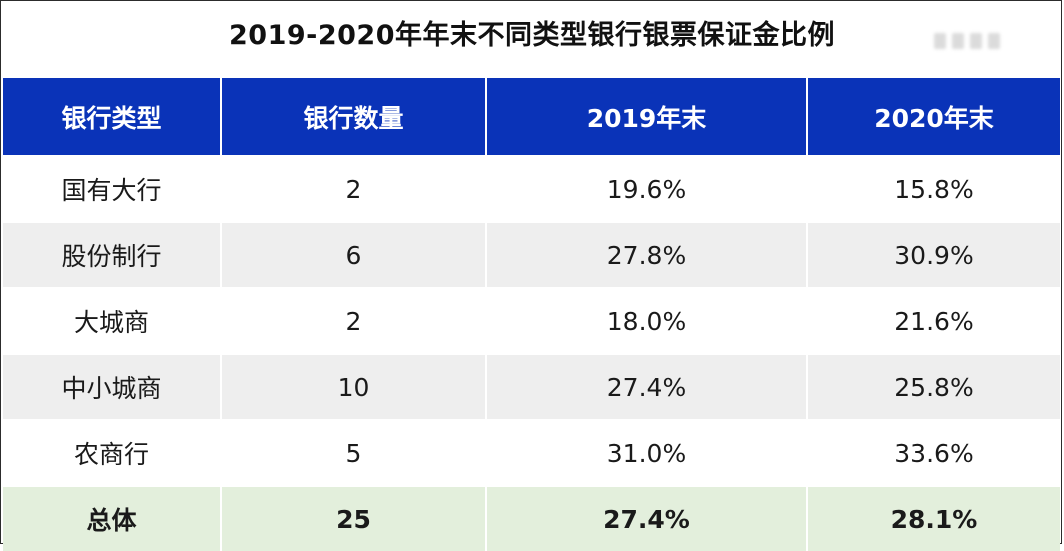 Image resolution: width=1064 pixels, height=551 pixels. What do you see at coordinates (934, 320) in the screenshot?
I see `cell-2020: 21.6%` at bounding box center [934, 320].